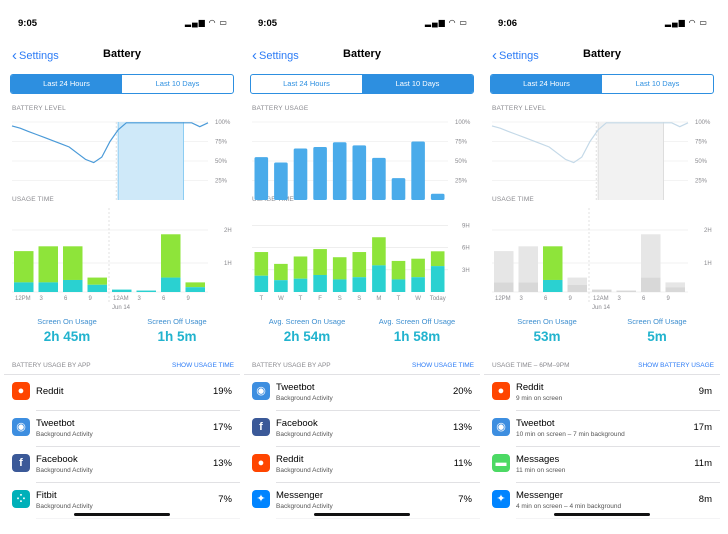 The image size is (728, 534). Describe the element at coordinates (462, 391) in the screenshot. I see `app-usage-value: 20%` at that location.